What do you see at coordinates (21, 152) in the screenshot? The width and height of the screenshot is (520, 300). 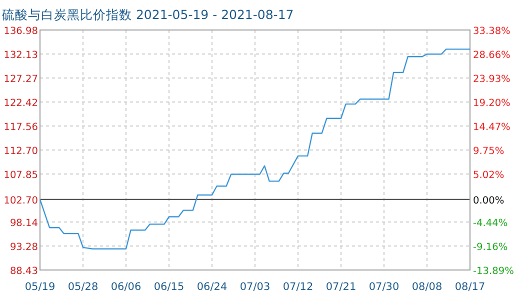 I see `y-tick-label: 112.70` at bounding box center [21, 152].